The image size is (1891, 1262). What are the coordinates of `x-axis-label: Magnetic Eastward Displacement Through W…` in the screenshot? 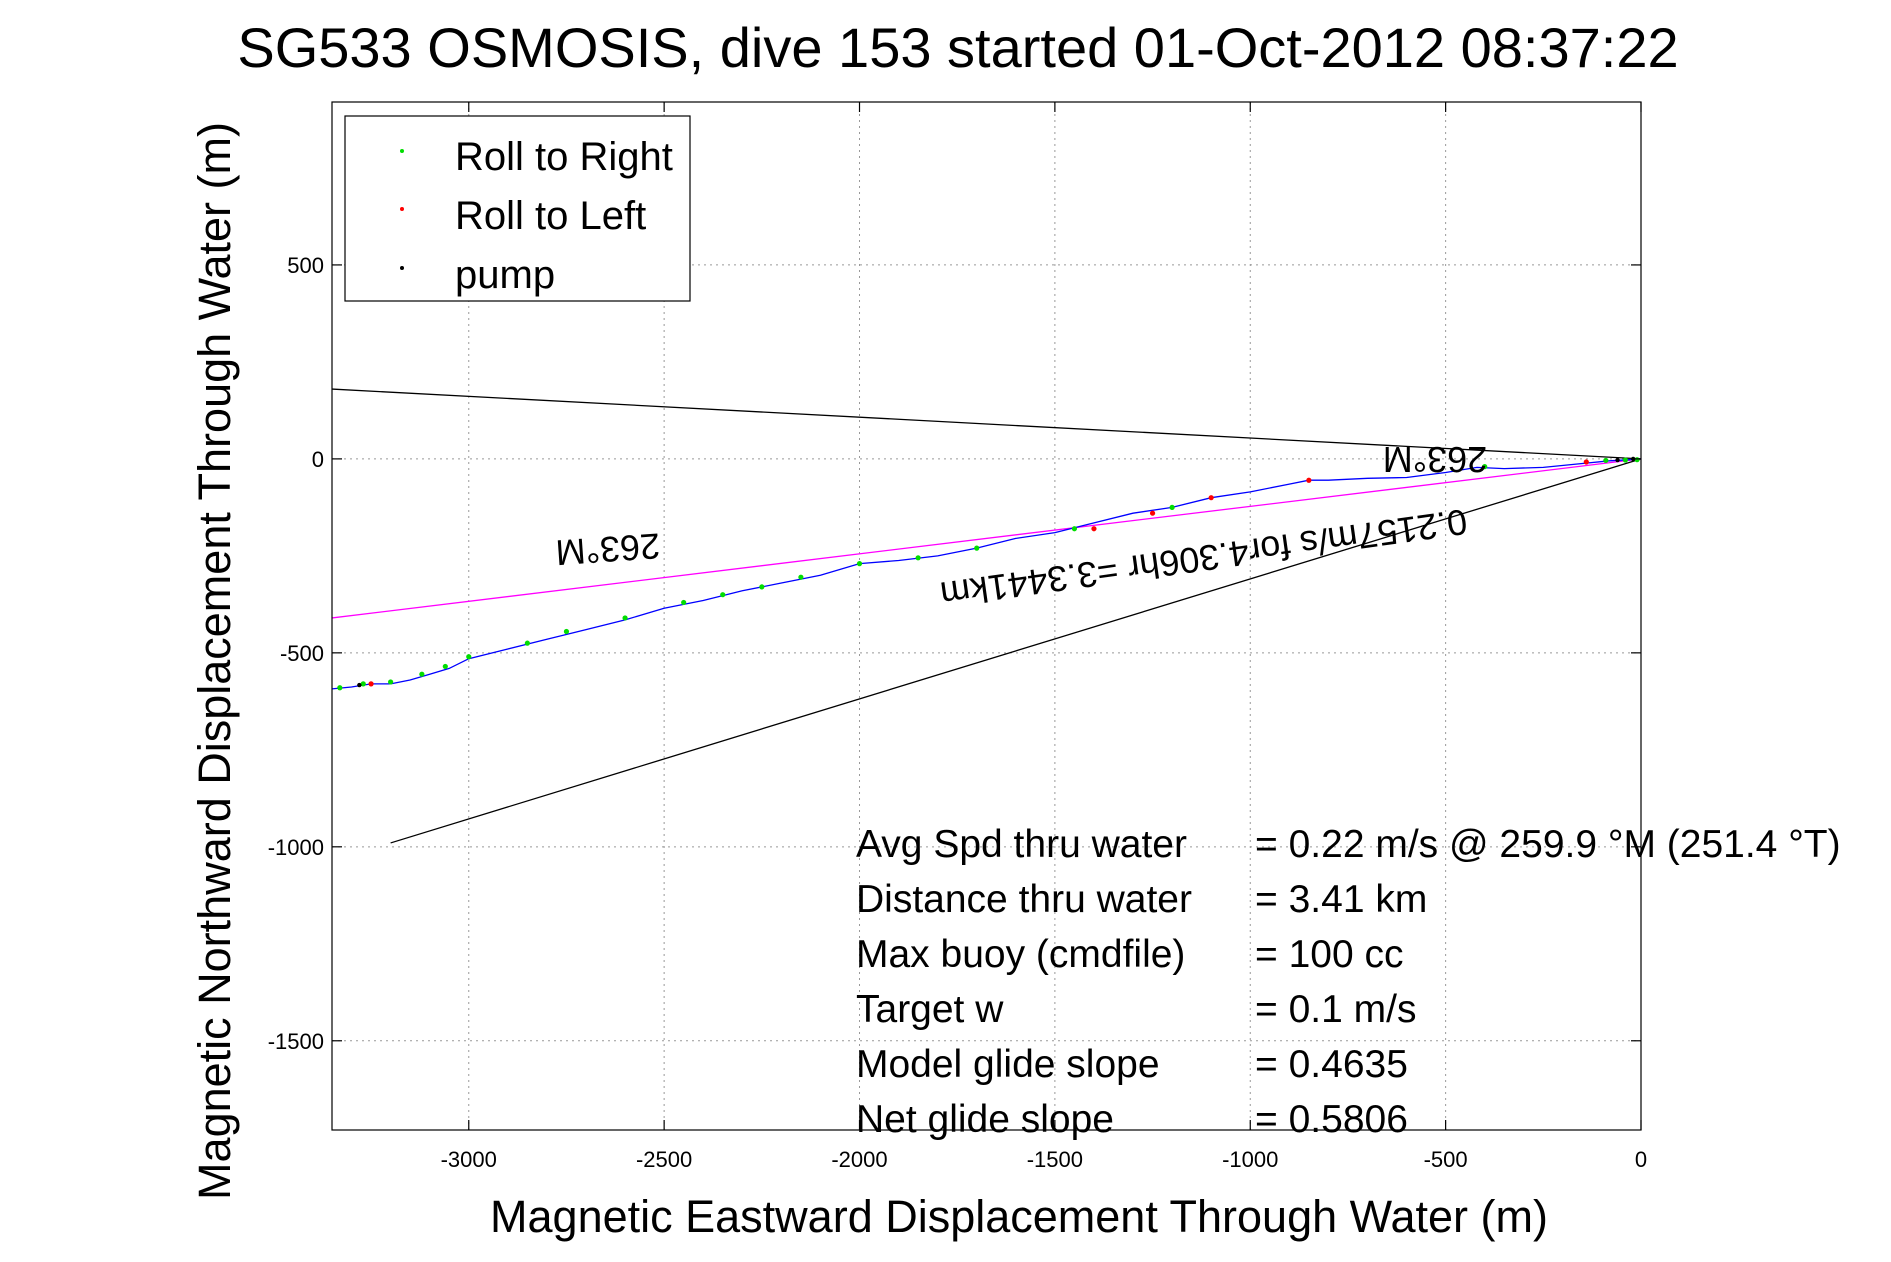 It's located at (1019, 1216).